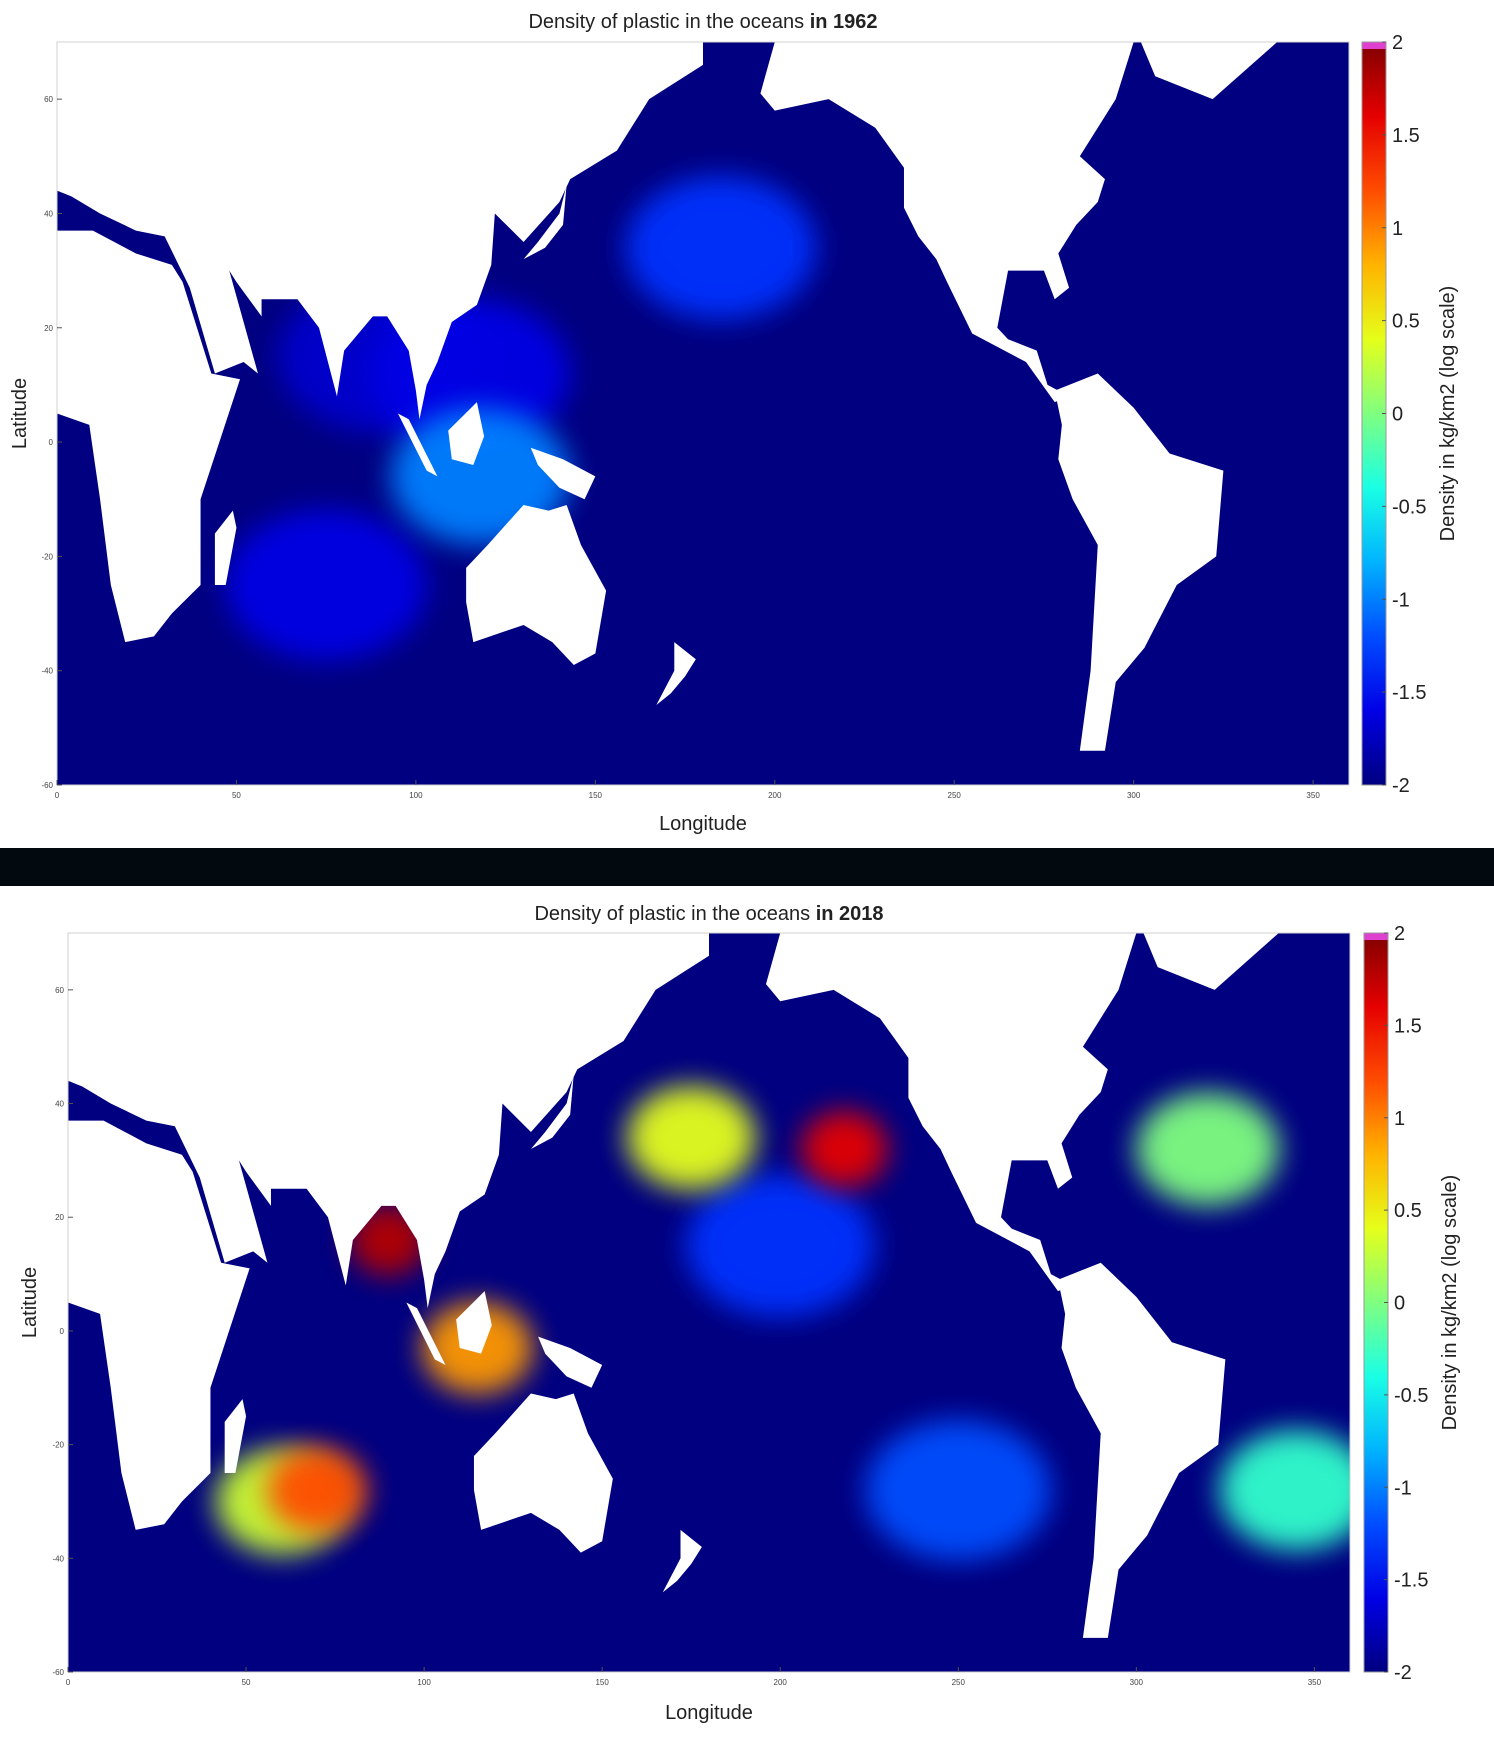 This screenshot has width=1494, height=1737. Describe the element at coordinates (668, 22) in the screenshot. I see `chart-title-prefix: Density of plastic in the oceans` at that location.